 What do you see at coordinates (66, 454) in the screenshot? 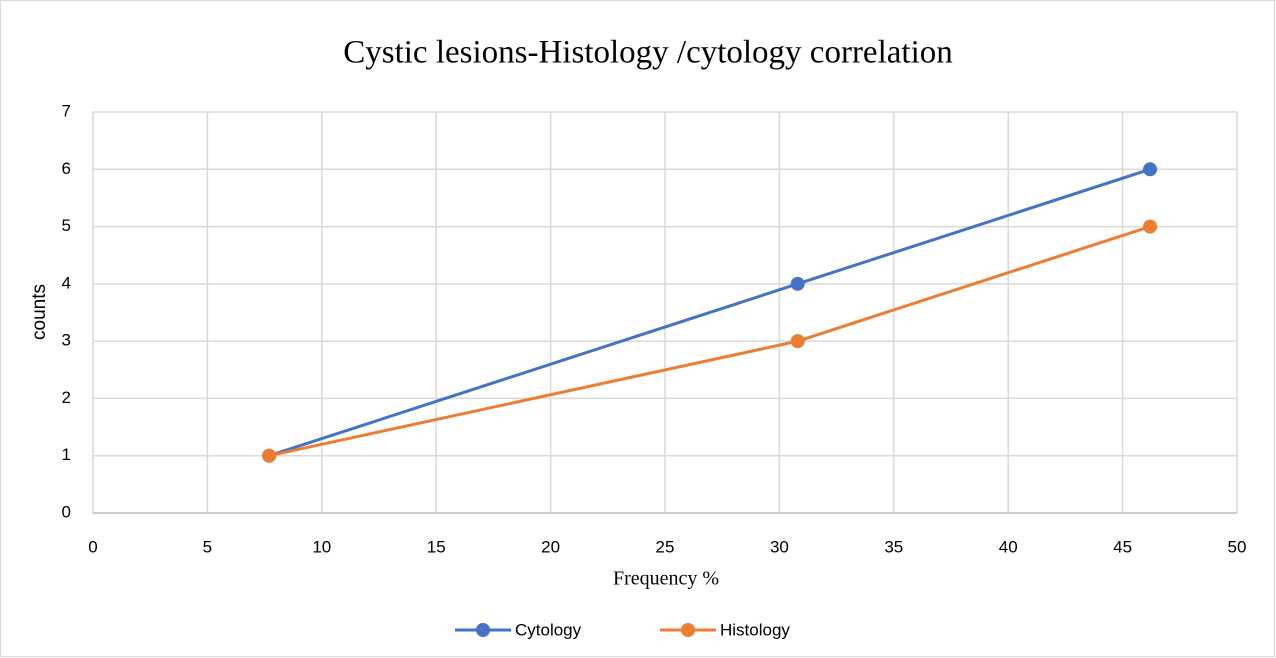
I see `y-tick-label: 1` at bounding box center [66, 454].